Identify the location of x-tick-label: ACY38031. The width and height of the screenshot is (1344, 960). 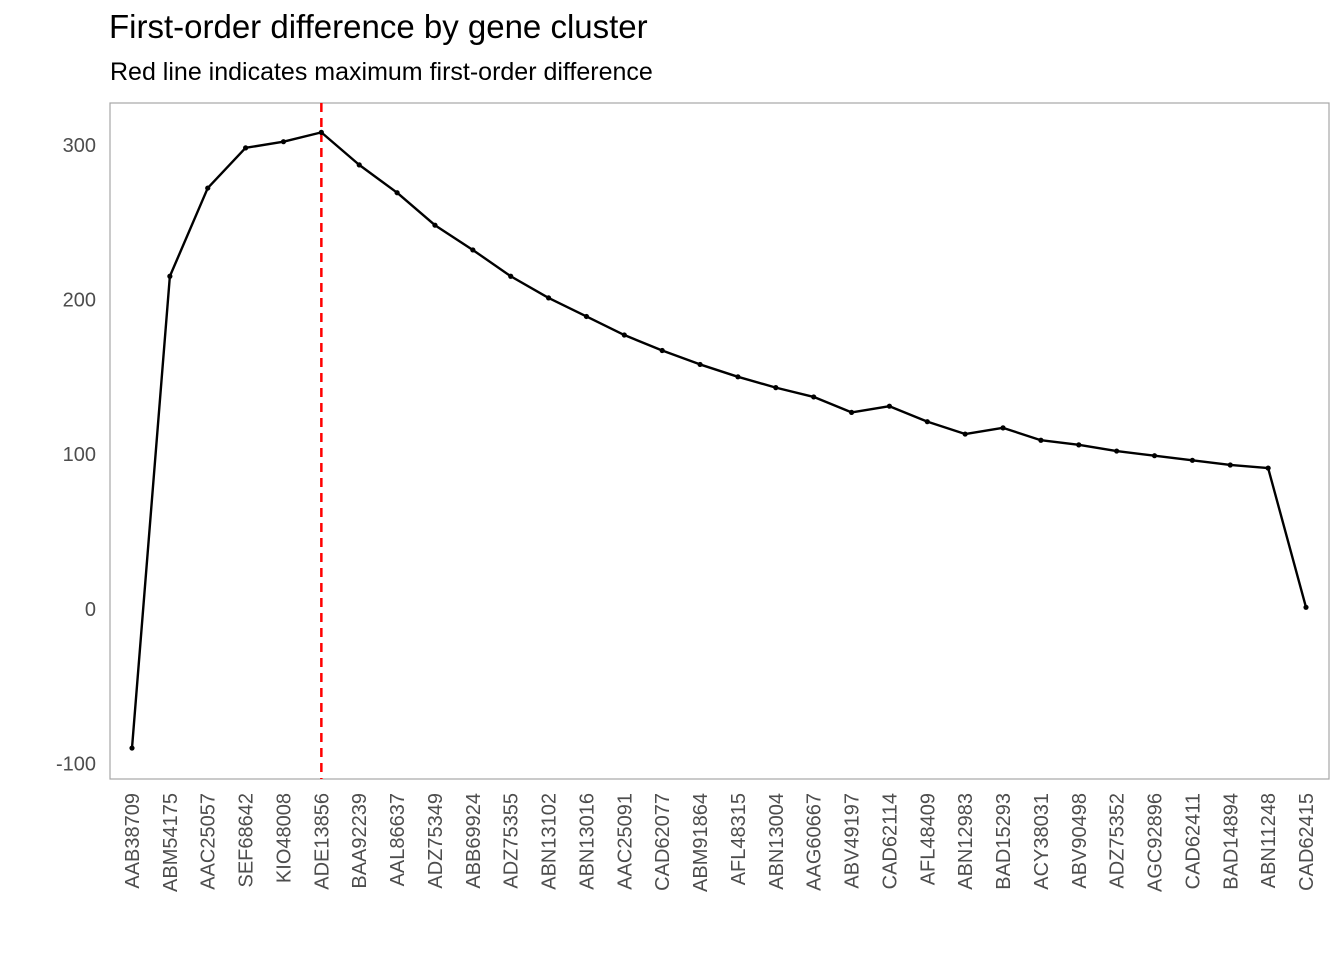
(1042, 841).